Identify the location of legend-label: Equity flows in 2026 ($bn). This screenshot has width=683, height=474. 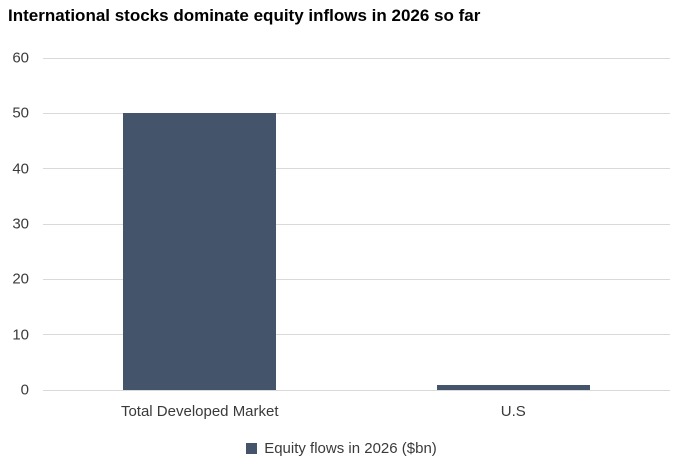
(350, 448).